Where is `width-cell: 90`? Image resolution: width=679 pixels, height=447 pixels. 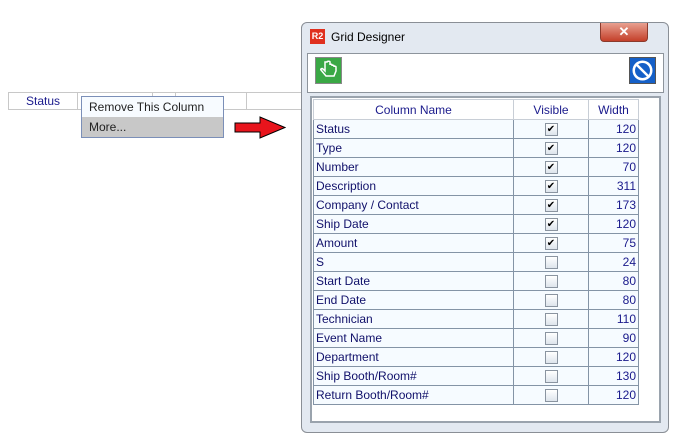 width-cell: 90 is located at coordinates (613, 338).